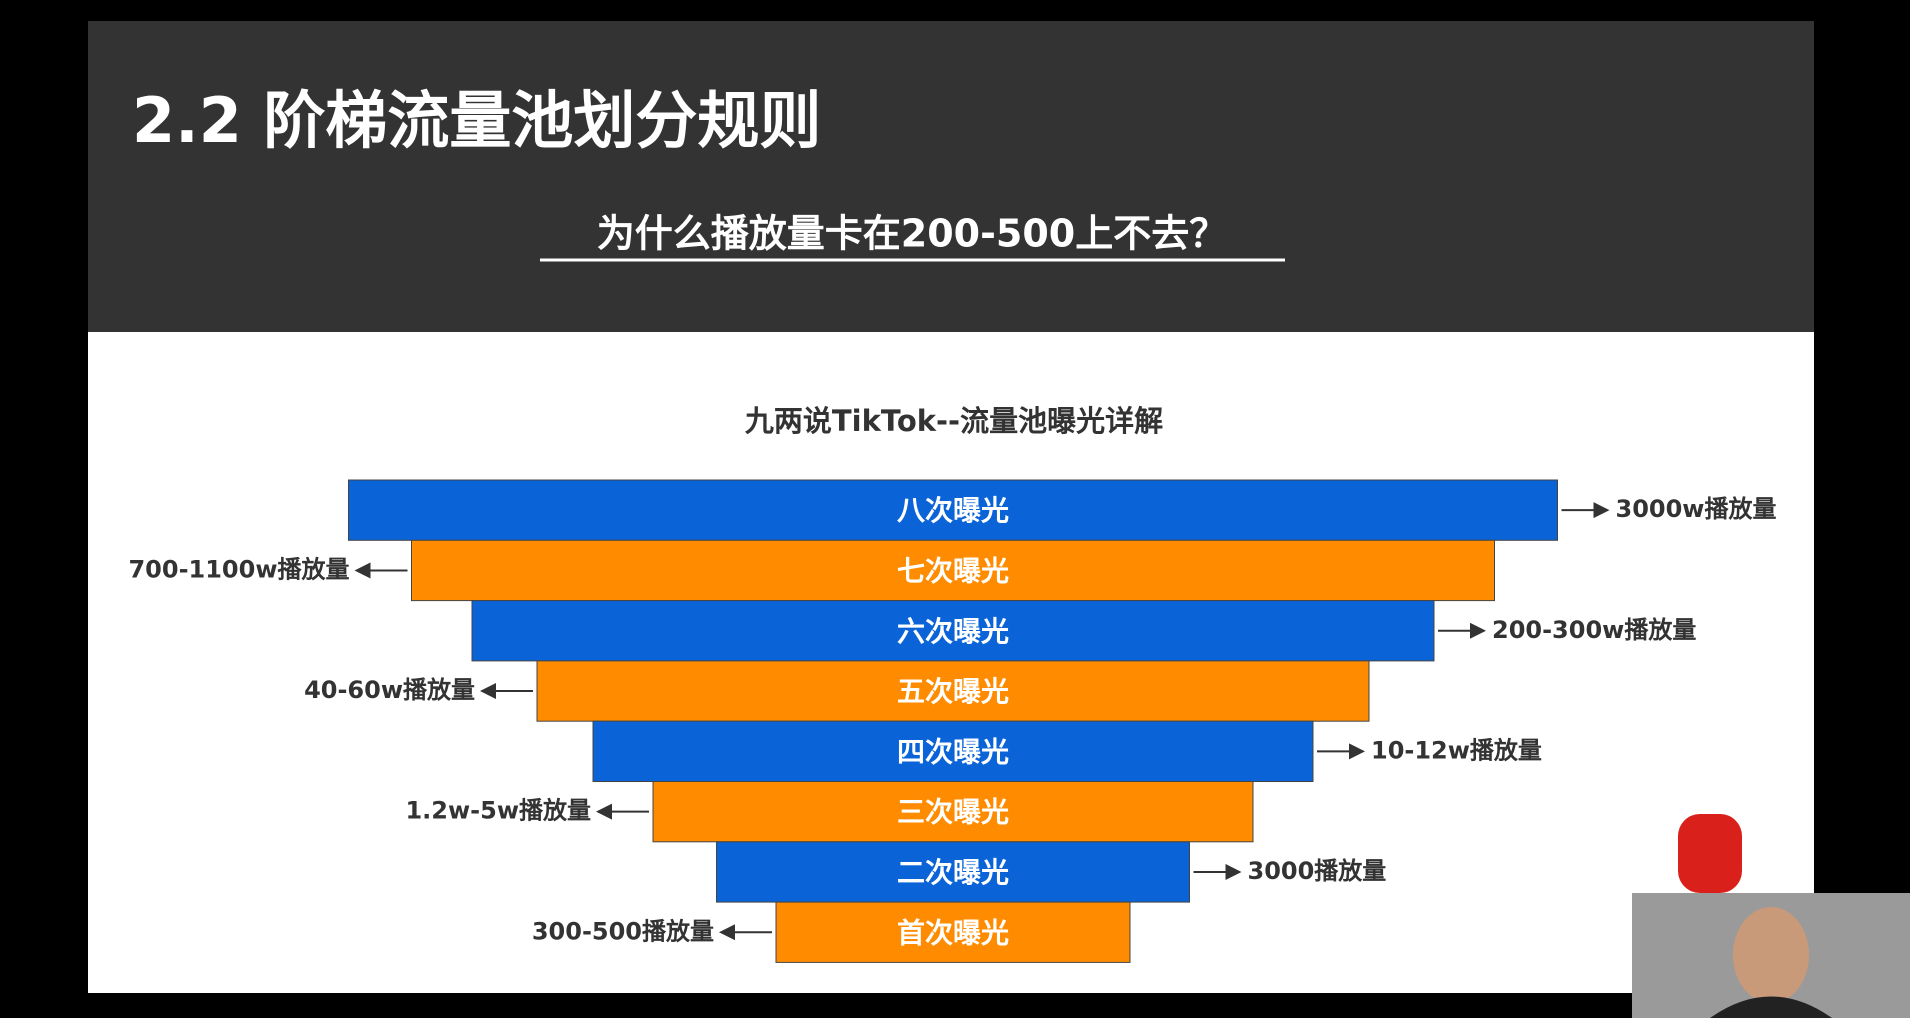 Image resolution: width=1910 pixels, height=1018 pixels. Describe the element at coordinates (954, 421) in the screenshot. I see `diagram-title: 九两说TikTok--流量池曝光详解` at that location.